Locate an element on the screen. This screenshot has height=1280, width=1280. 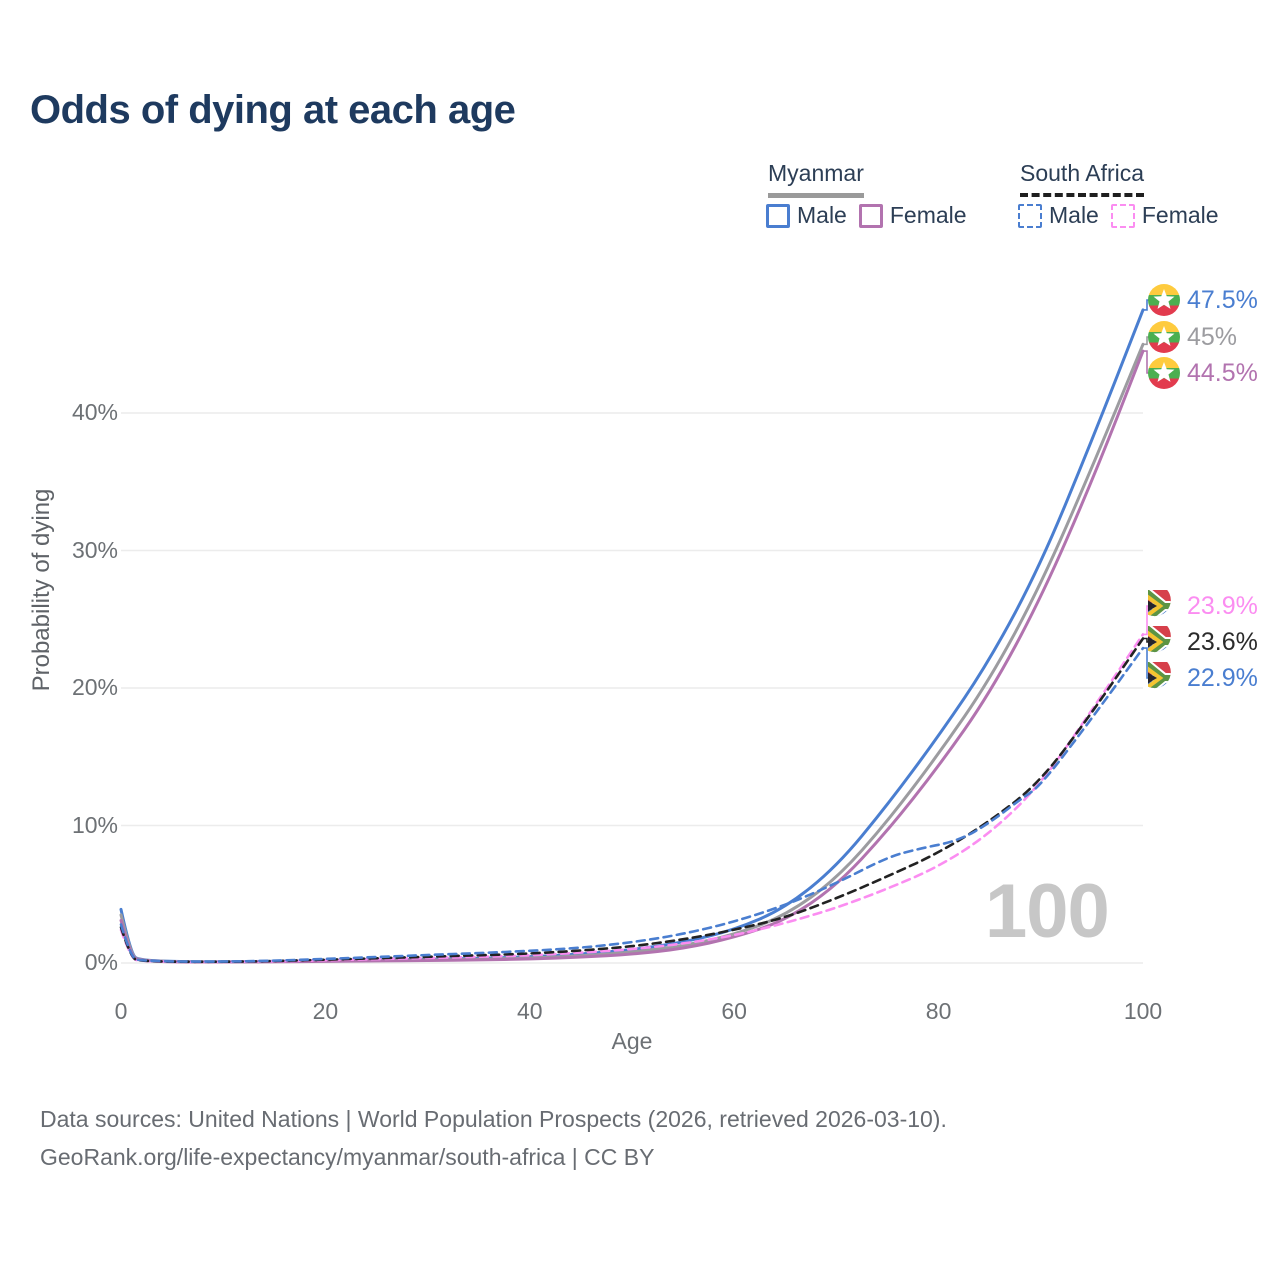
end-label-value: 23.9% is located at coordinates (1222, 605).